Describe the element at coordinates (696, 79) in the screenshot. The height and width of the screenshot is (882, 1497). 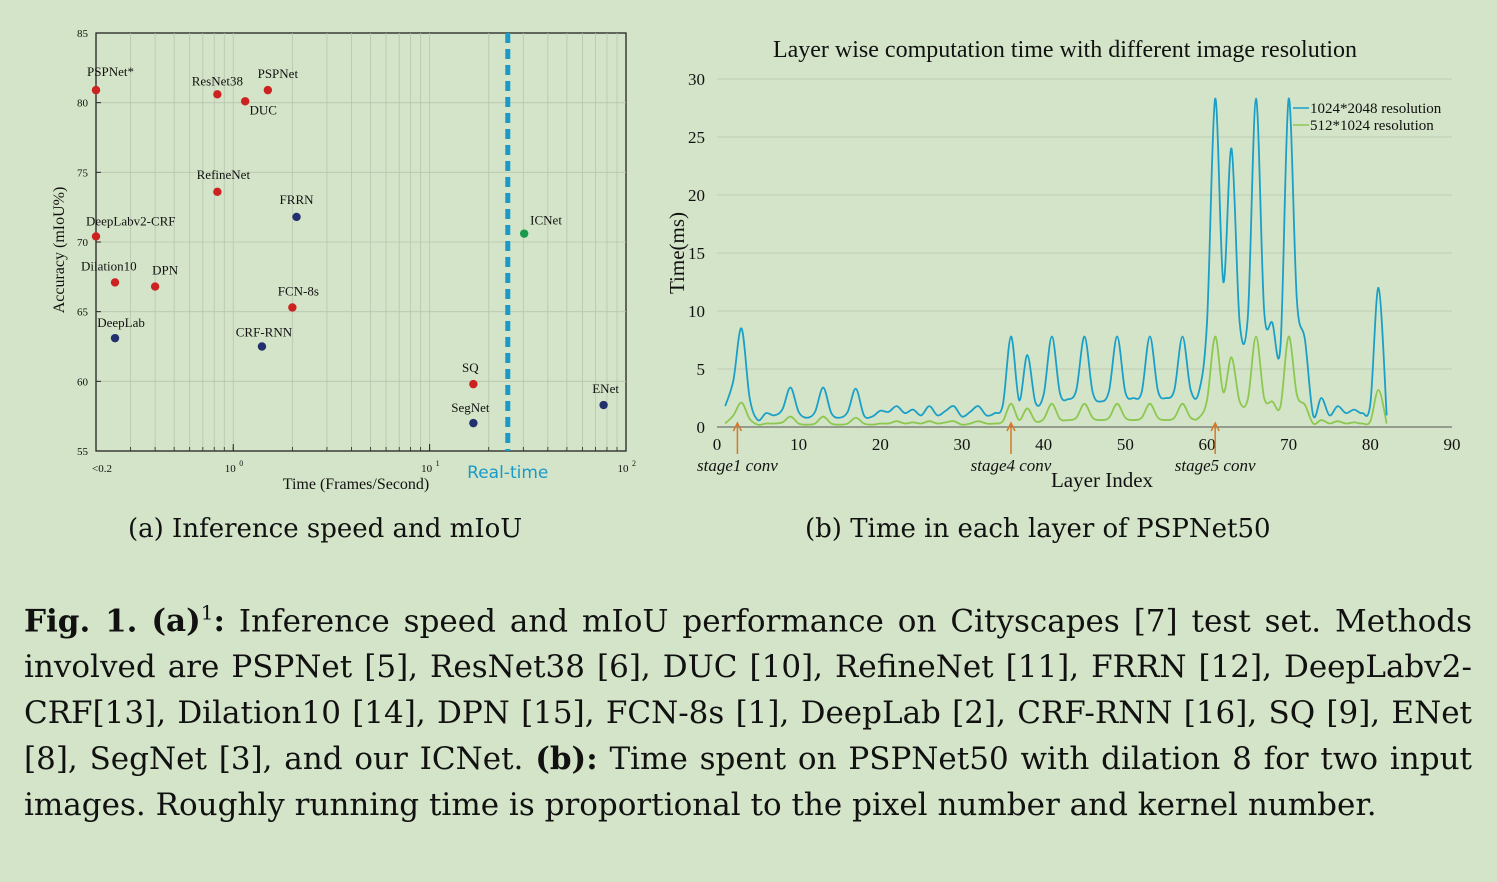
I see `y-tick-label: 30` at that location.